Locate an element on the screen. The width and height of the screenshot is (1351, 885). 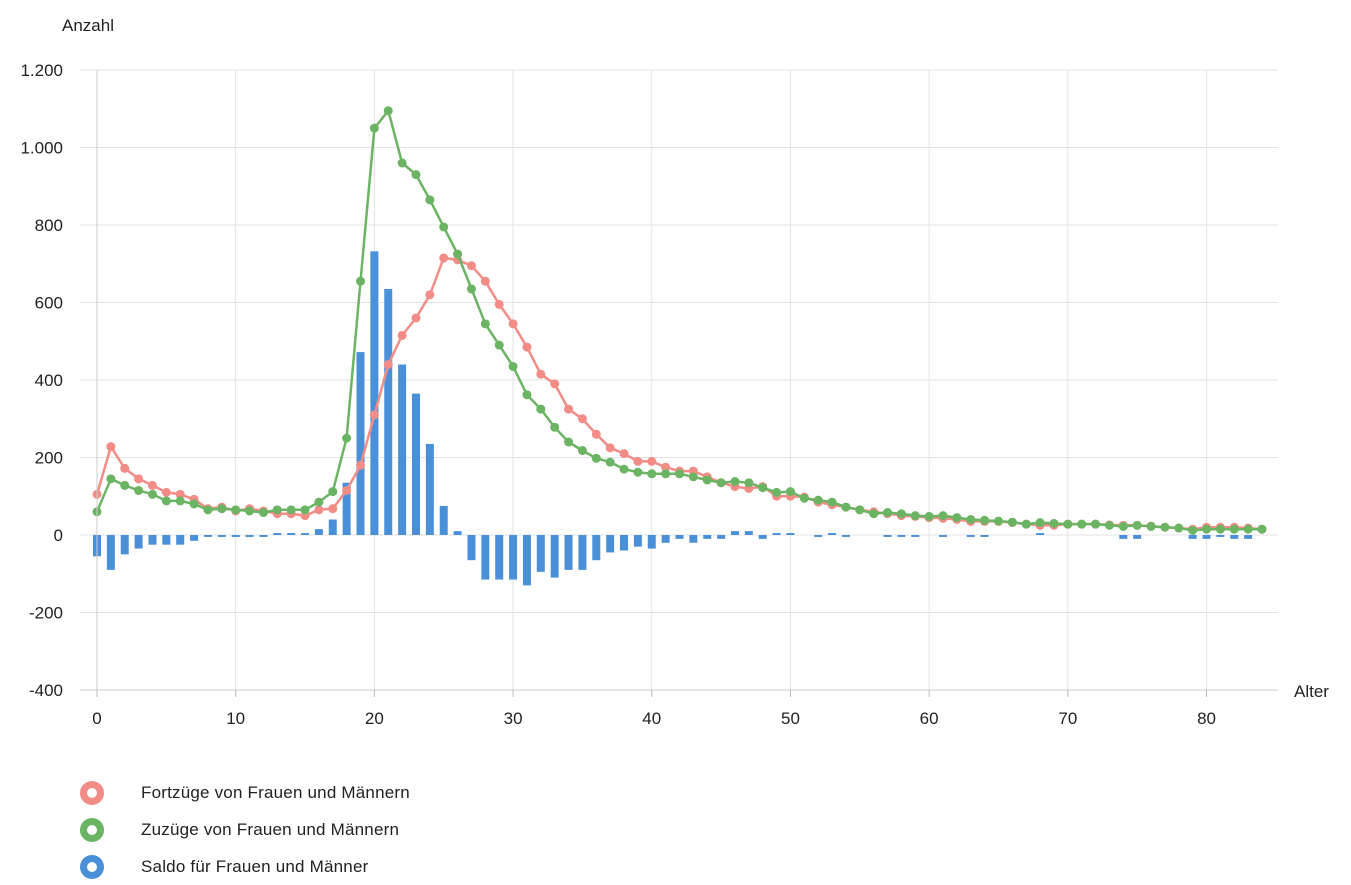
legend-item-saldo: Saldo für Frauen und Männer is located at coordinates (245, 866).